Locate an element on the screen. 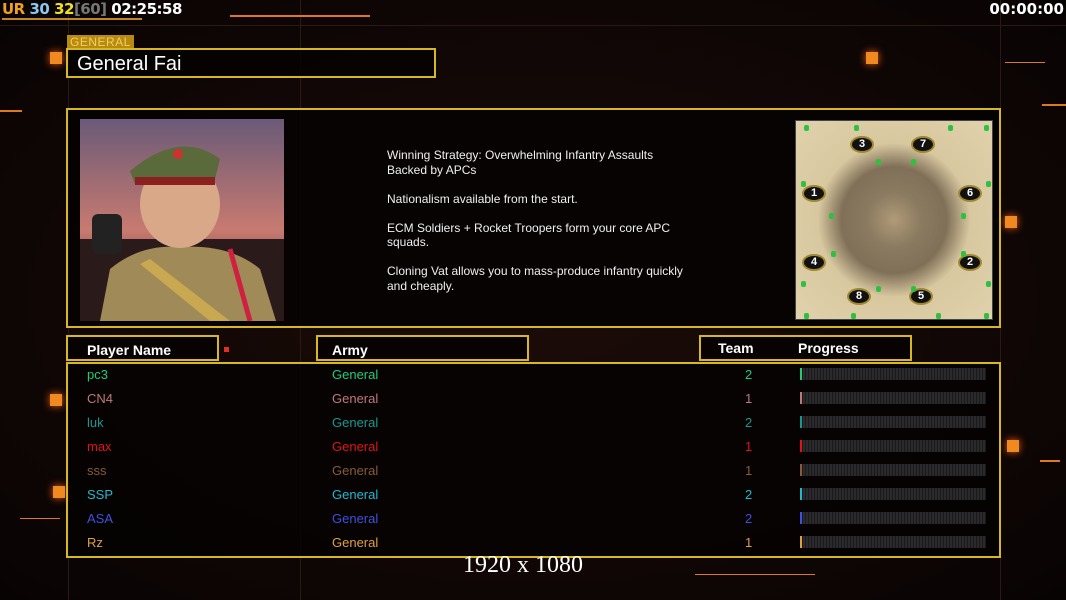  start-position-7: 7 is located at coordinates (923, 144).